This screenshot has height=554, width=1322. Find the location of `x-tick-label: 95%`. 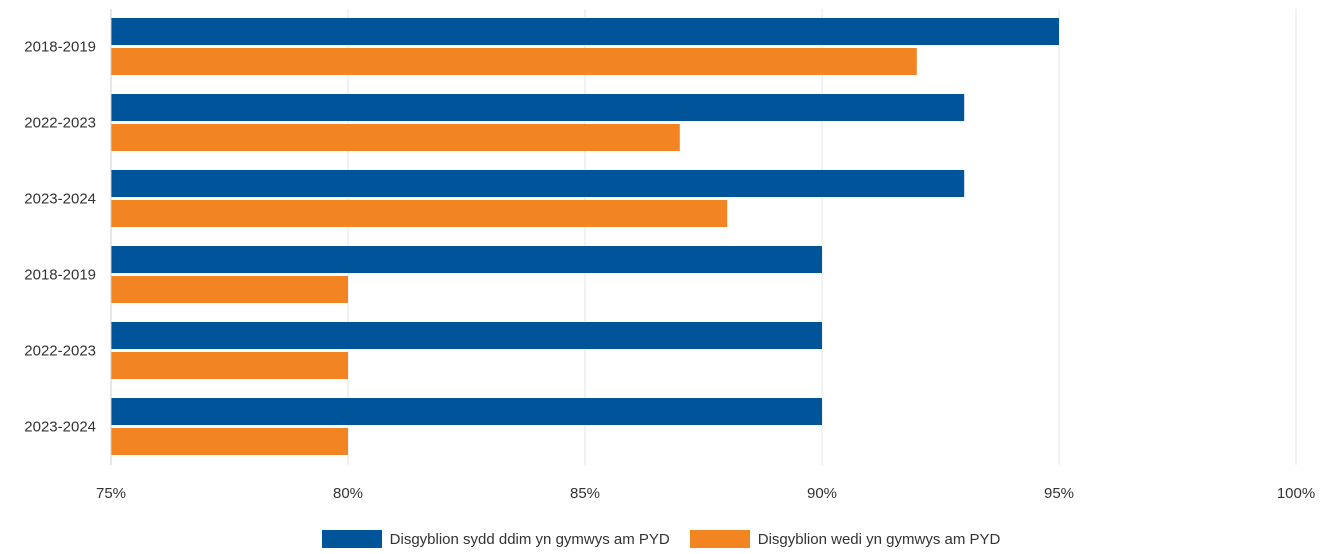

x-tick-label: 95% is located at coordinates (1059, 493).